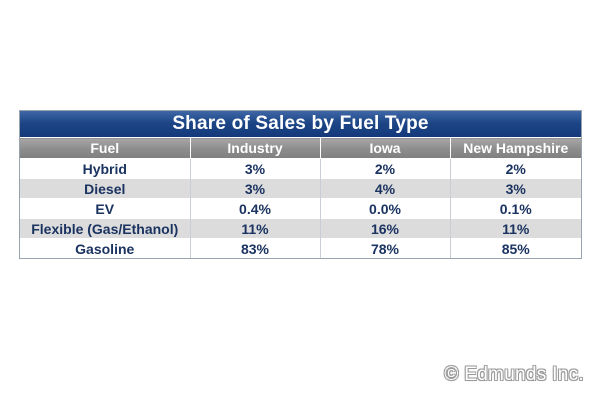 The image size is (600, 400). I want to click on table-row: Diesel 3% 4% 3%, so click(300, 188).